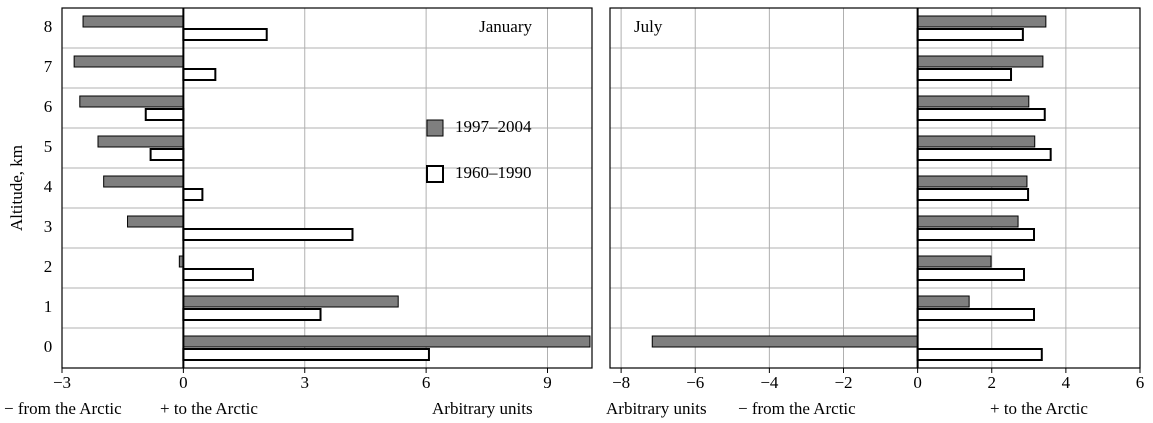 The height and width of the screenshot is (423, 1153). I want to click on y-tick-label: 4, so click(48, 186).